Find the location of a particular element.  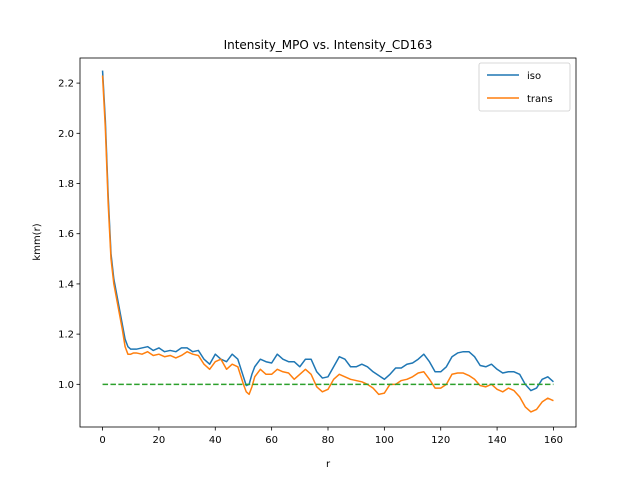

y-ticks: 1.0 1.2 1.4 1.6 1.8 2.0 2.2 is located at coordinates (69, 235).